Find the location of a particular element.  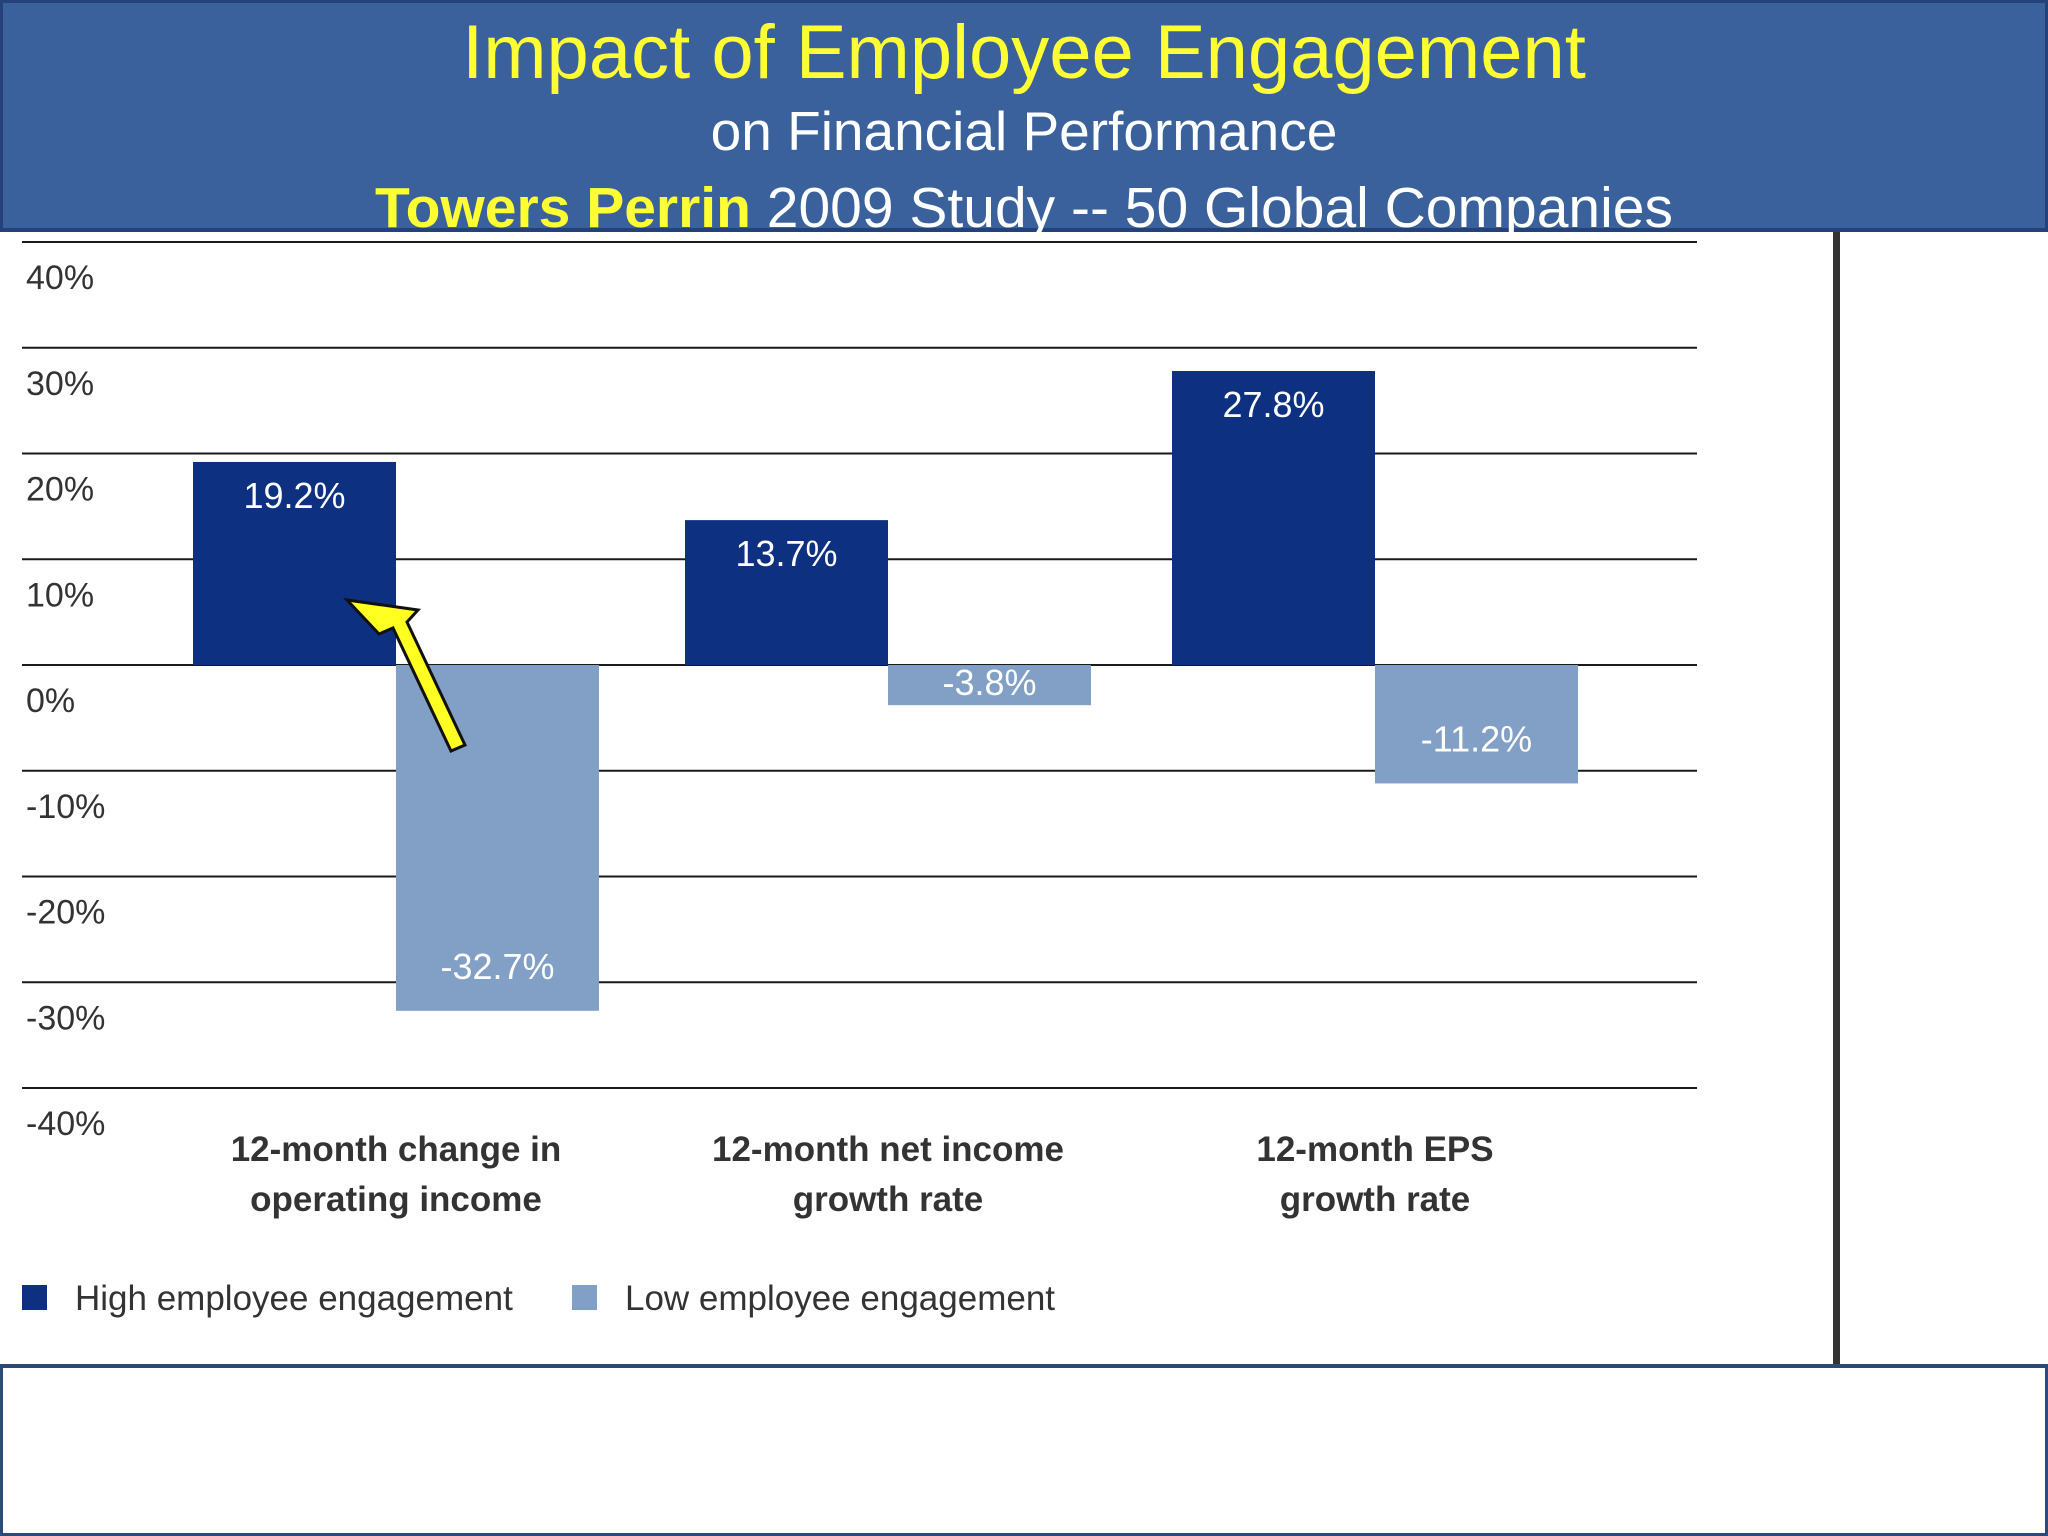

divider-rule is located at coordinates (1836, 798).